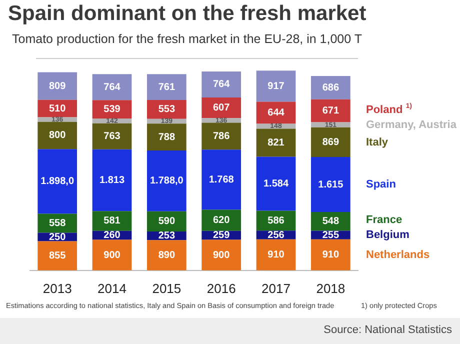 This screenshot has width=460, height=344. I want to click on data-label: 644, so click(276, 113).